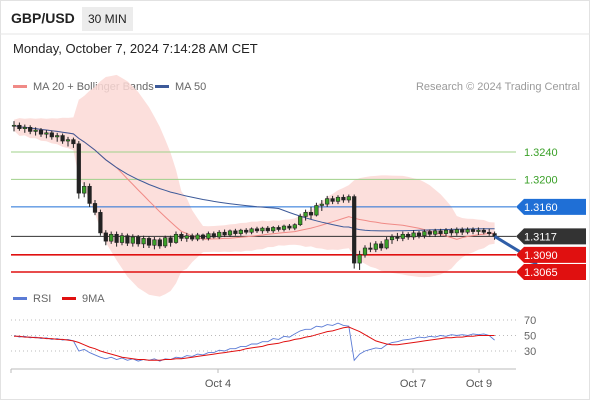  I want to click on rsi-legend: RSI 9MA, so click(59, 299).